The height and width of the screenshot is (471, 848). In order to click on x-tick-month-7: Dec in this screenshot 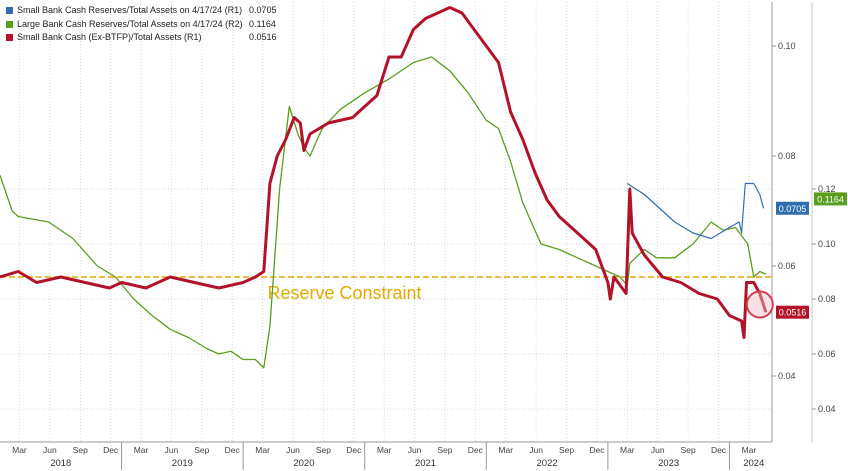, I will do `click(233, 450)`.